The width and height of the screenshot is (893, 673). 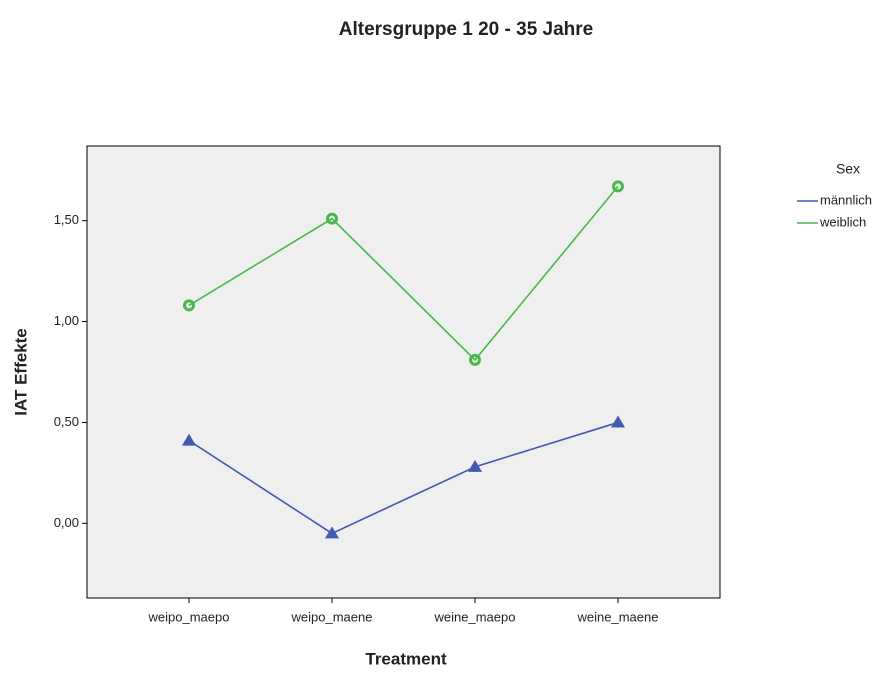 I want to click on x-tick-label: weine_maene, so click(x=618, y=616).